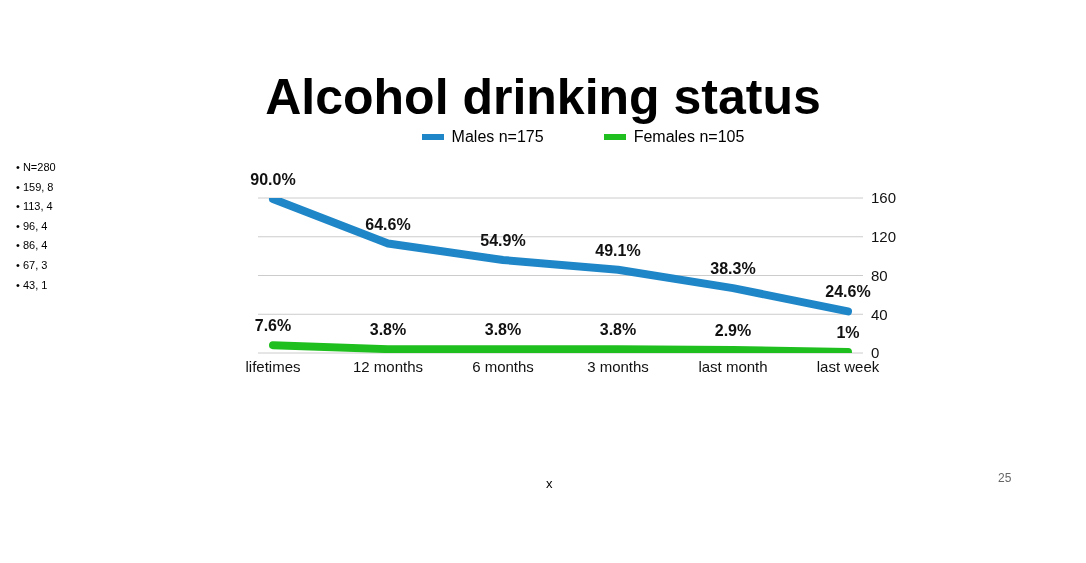 This screenshot has width=1086, height=563. Describe the element at coordinates (497, 137) in the screenshot. I see `legend-label: Males n=175` at that location.